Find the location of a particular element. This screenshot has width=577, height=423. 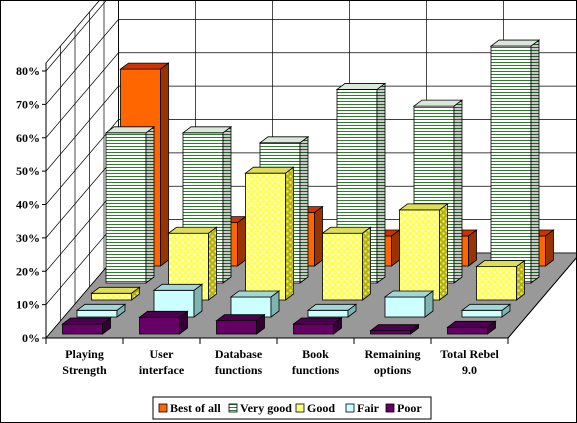

legend-label-fair: Fair is located at coordinates (368, 408).